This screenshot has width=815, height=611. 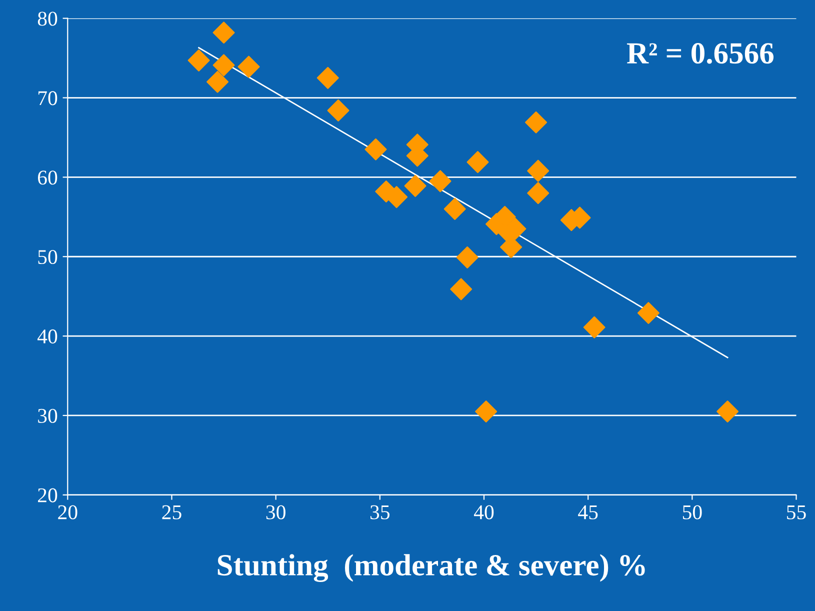 I want to click on x-axis-title: Stunting (moderate & severe) %, so click(x=431, y=568).